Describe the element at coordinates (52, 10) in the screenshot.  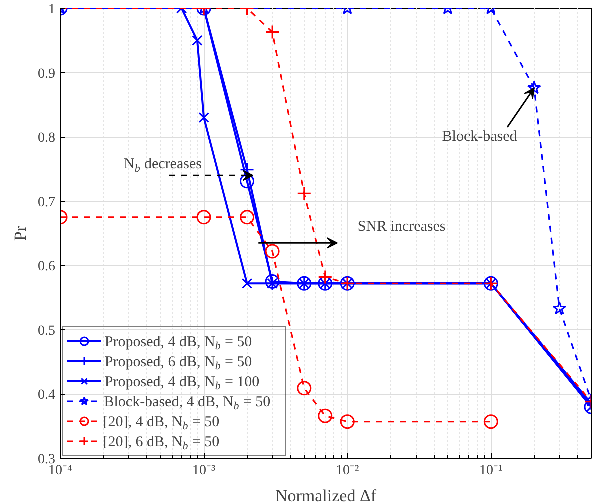
I see `y-tick-label: 1` at that location.